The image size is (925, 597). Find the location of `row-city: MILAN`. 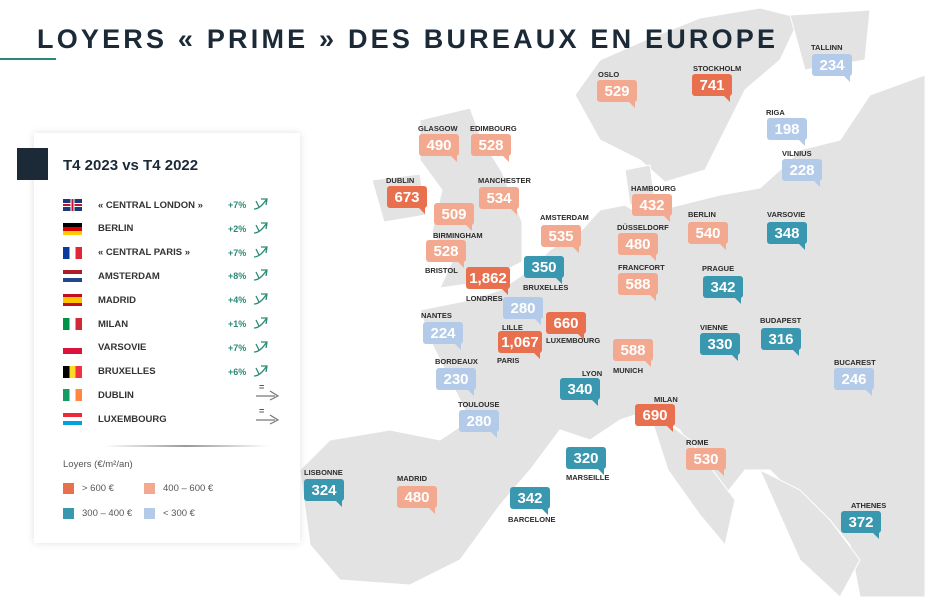

row-city: MILAN is located at coordinates (113, 324).